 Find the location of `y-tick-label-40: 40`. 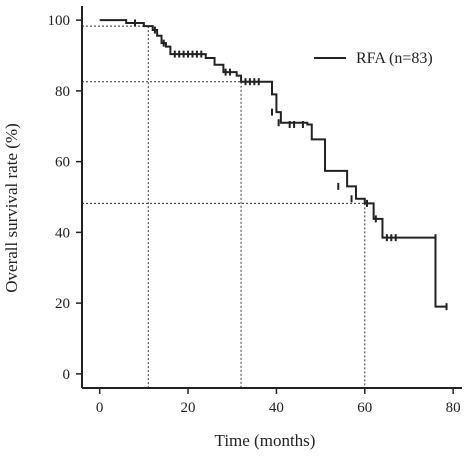

y-tick-label-40: 40 is located at coordinates (62, 233).